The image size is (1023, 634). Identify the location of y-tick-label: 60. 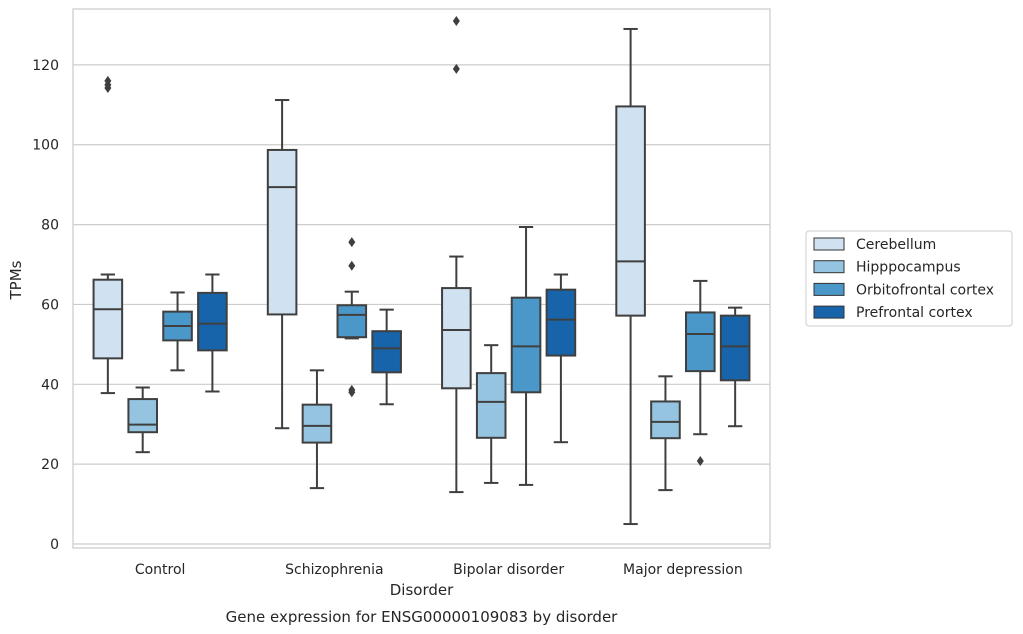
(50, 305).